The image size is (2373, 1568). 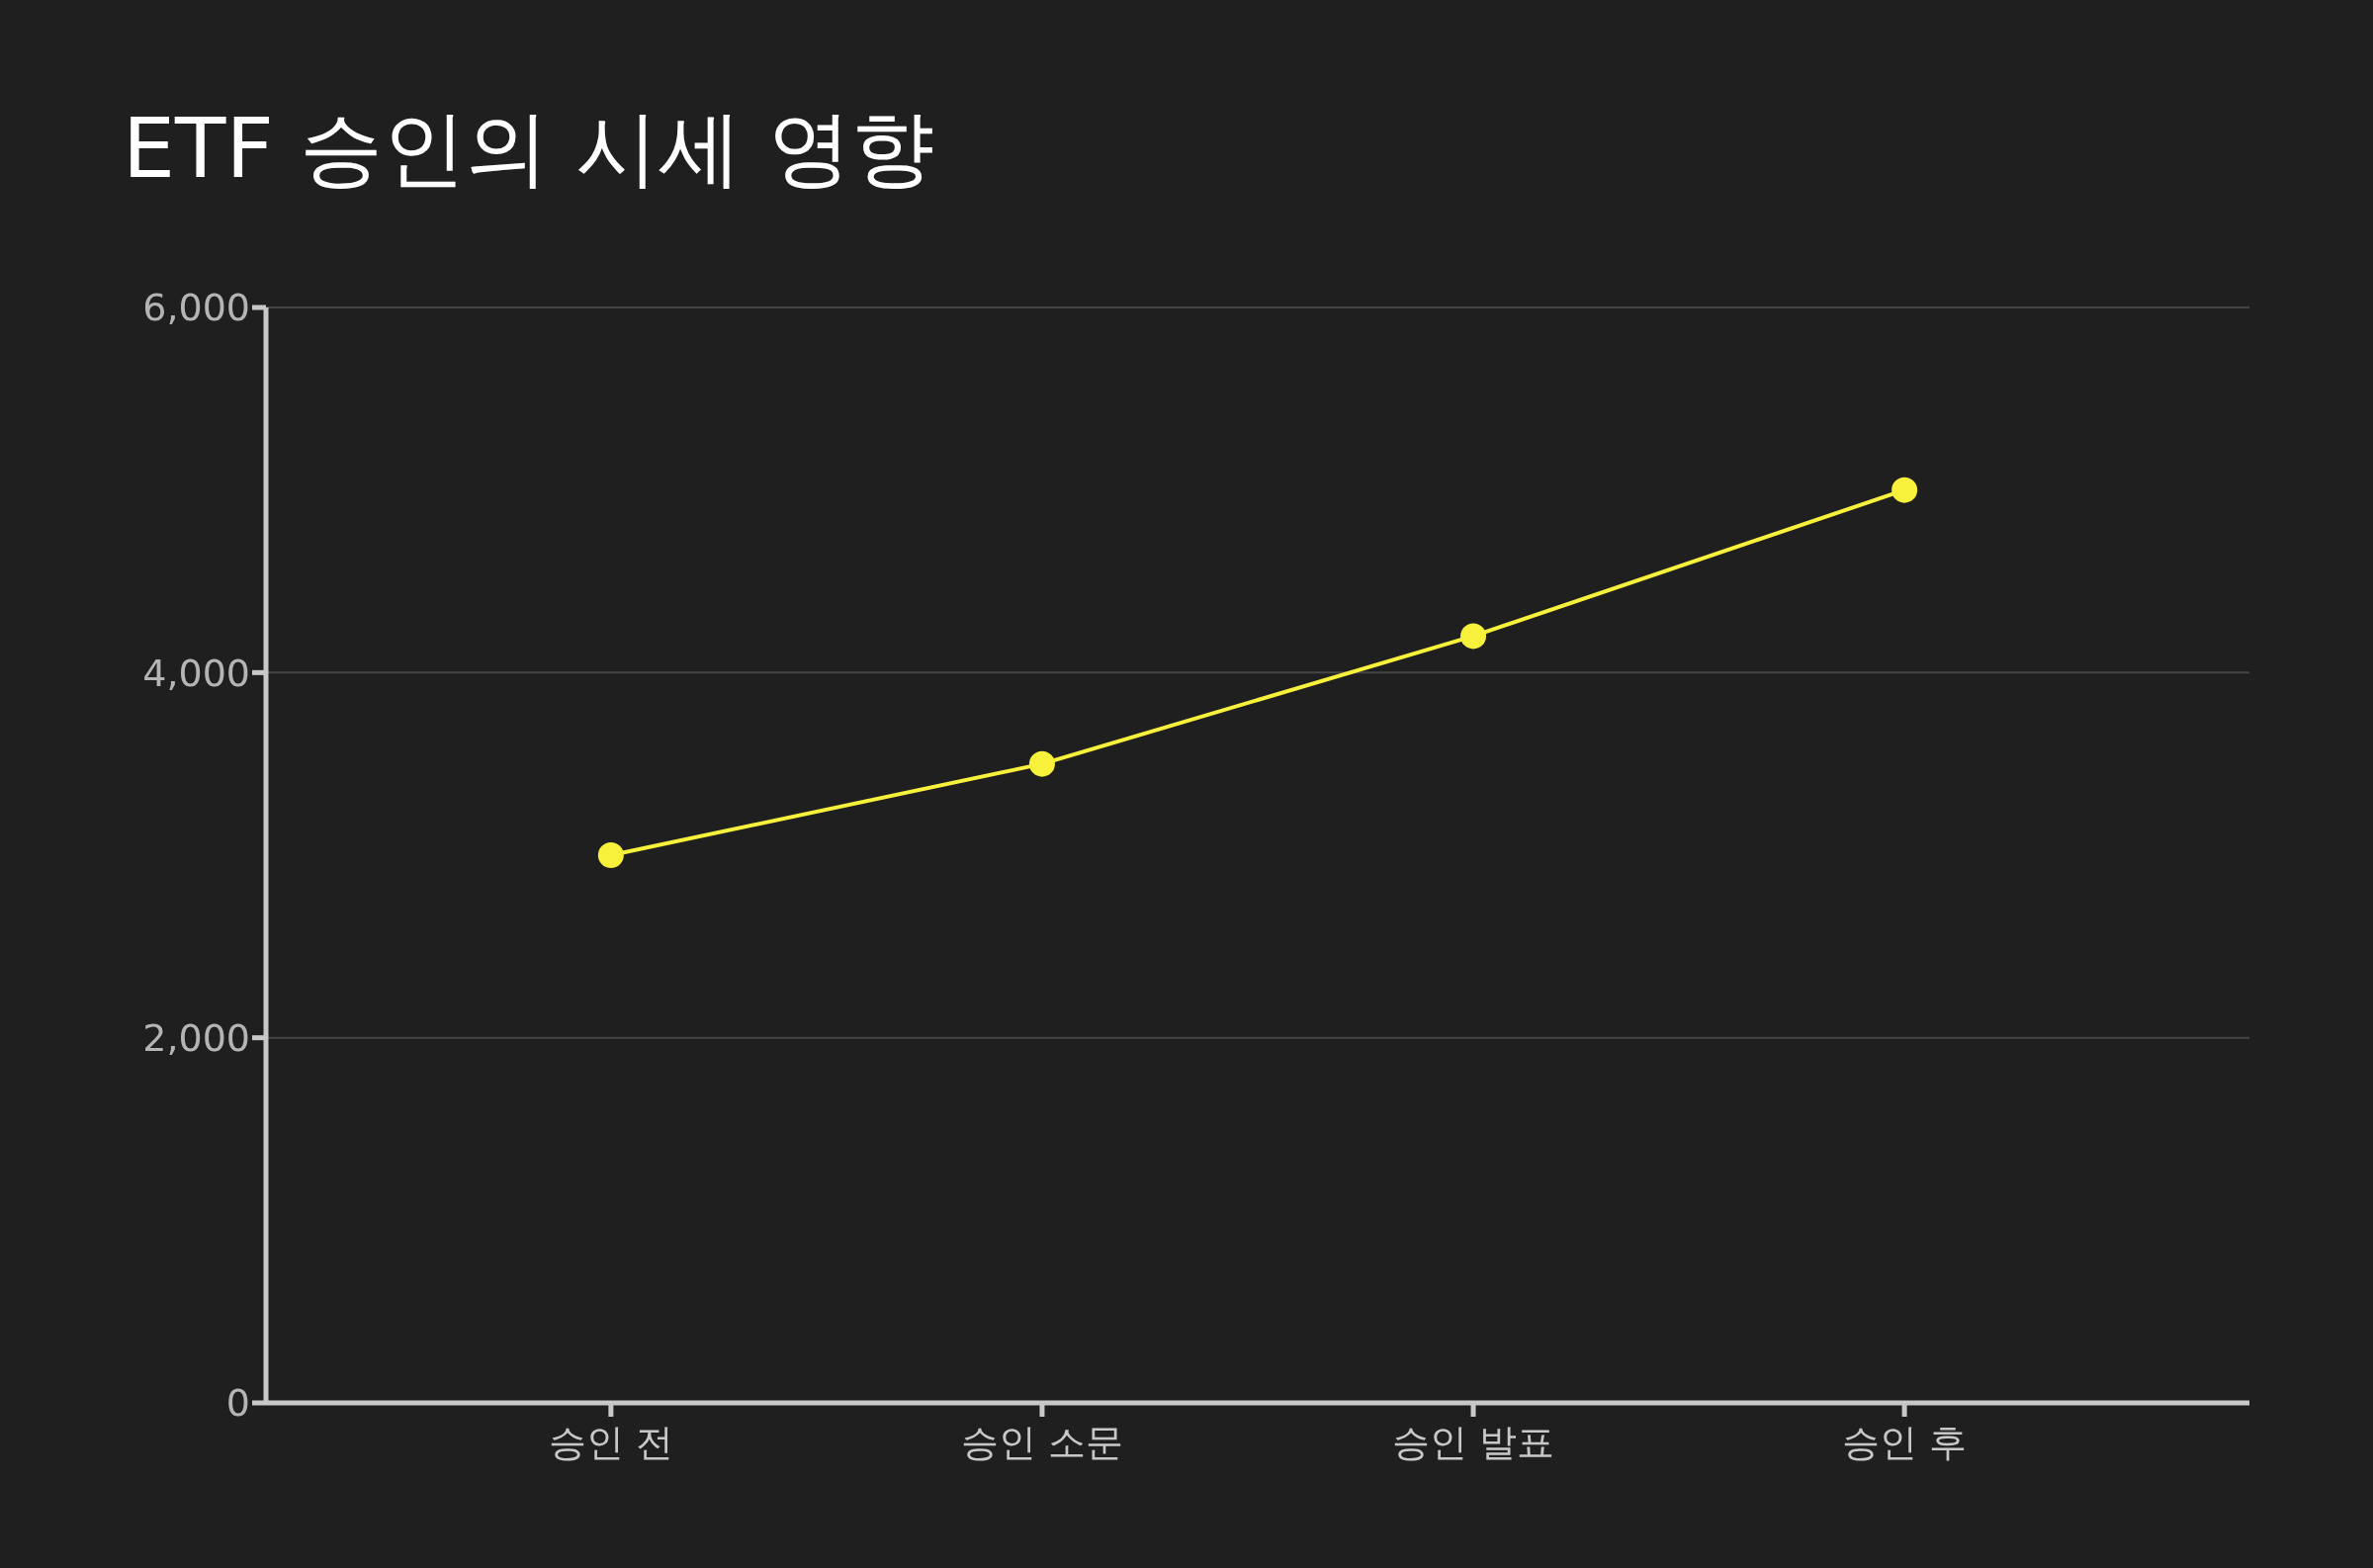 I want to click on x-tick-label: 승인 소문, so click(x=1041, y=1442).